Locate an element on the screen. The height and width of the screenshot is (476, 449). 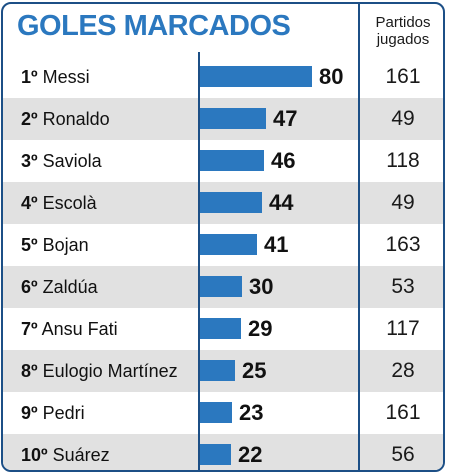
ranking-row: 5º Bojan 41 163 is located at coordinates (223, 245).